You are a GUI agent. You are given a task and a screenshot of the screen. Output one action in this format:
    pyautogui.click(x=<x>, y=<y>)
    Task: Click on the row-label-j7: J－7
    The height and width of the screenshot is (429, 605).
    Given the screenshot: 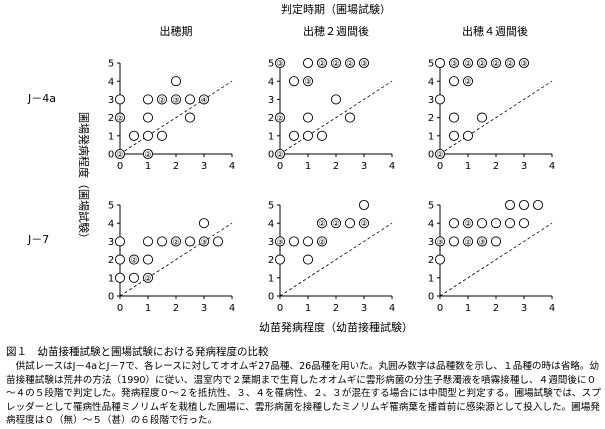 What is the action you would take?
    pyautogui.click(x=38, y=239)
    